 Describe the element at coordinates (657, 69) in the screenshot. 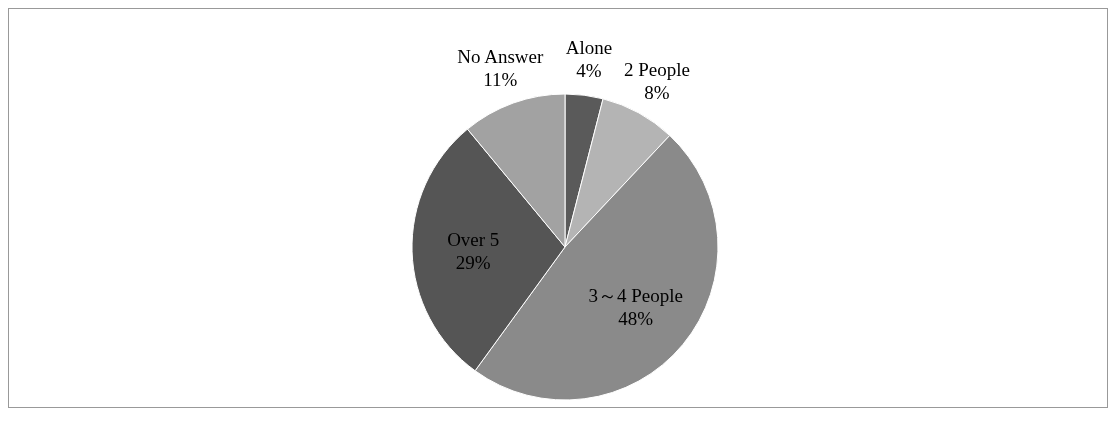

I see `slice-label: 2 People` at that location.